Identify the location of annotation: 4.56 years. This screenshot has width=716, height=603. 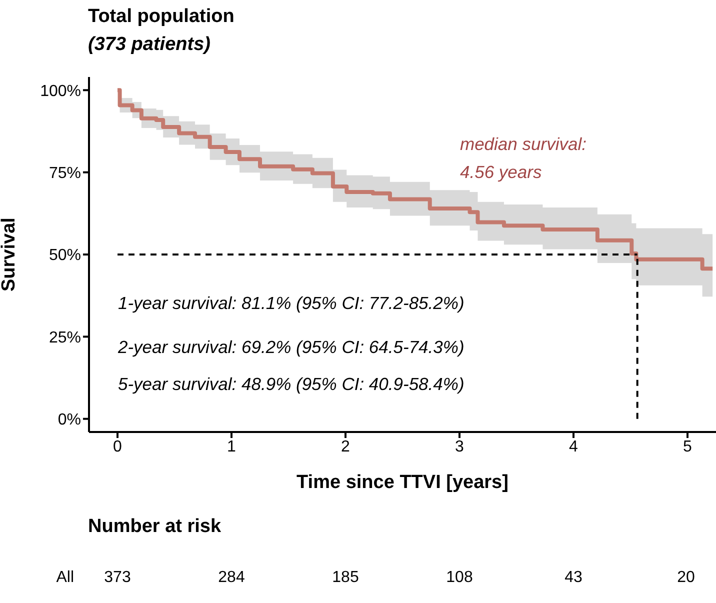
(501, 172).